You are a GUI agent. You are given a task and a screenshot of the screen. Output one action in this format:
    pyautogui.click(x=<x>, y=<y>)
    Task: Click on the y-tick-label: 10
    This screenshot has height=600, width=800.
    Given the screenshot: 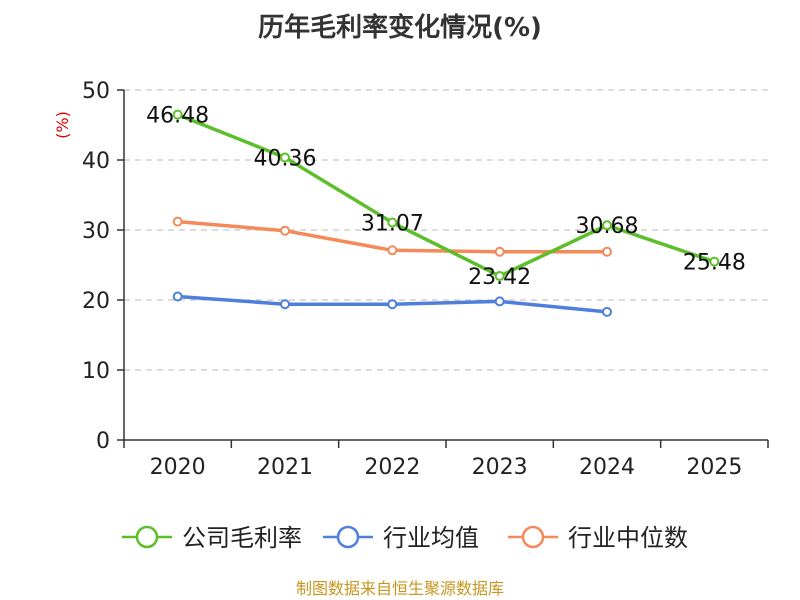 What is the action you would take?
    pyautogui.click(x=96, y=371)
    